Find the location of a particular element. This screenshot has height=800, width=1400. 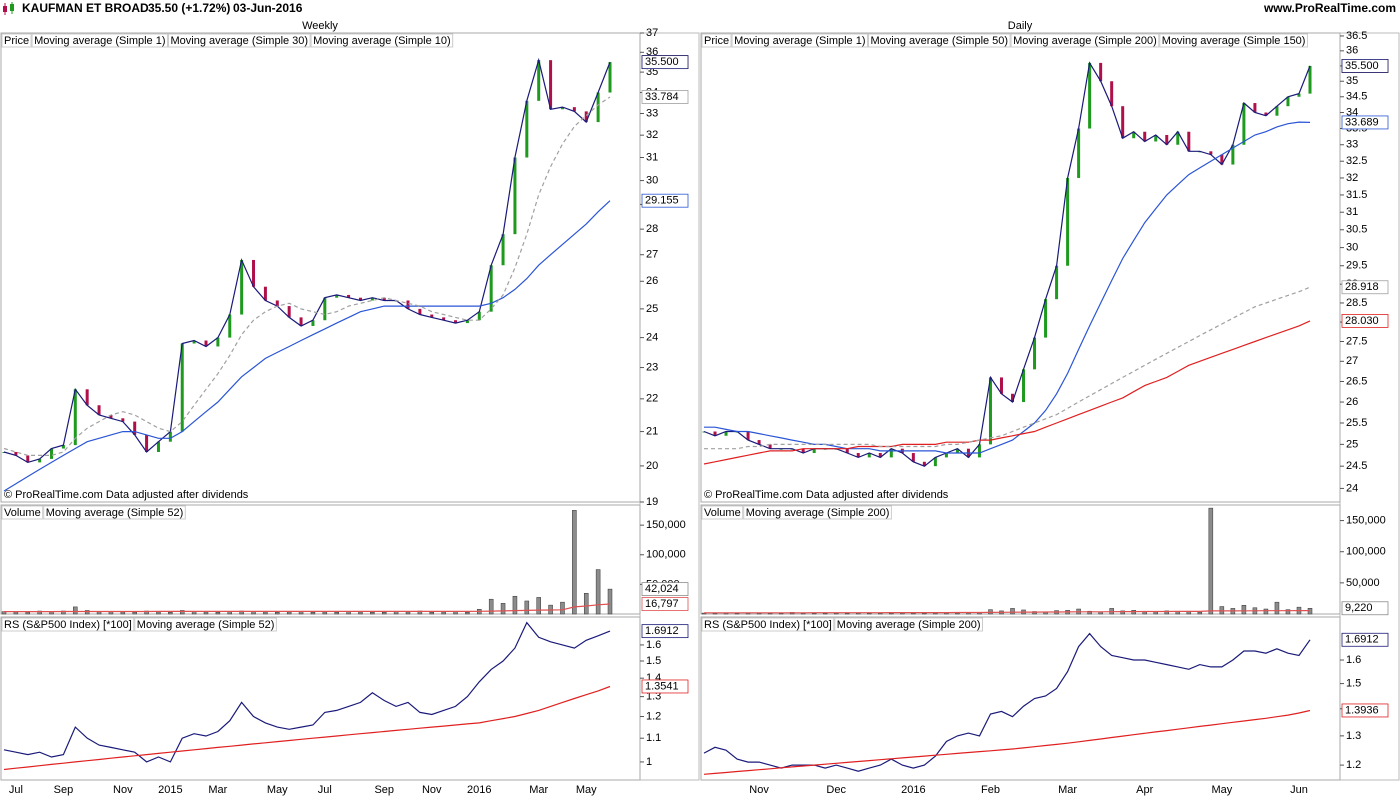

x-tick-label: Feb is located at coordinates (990, 790).